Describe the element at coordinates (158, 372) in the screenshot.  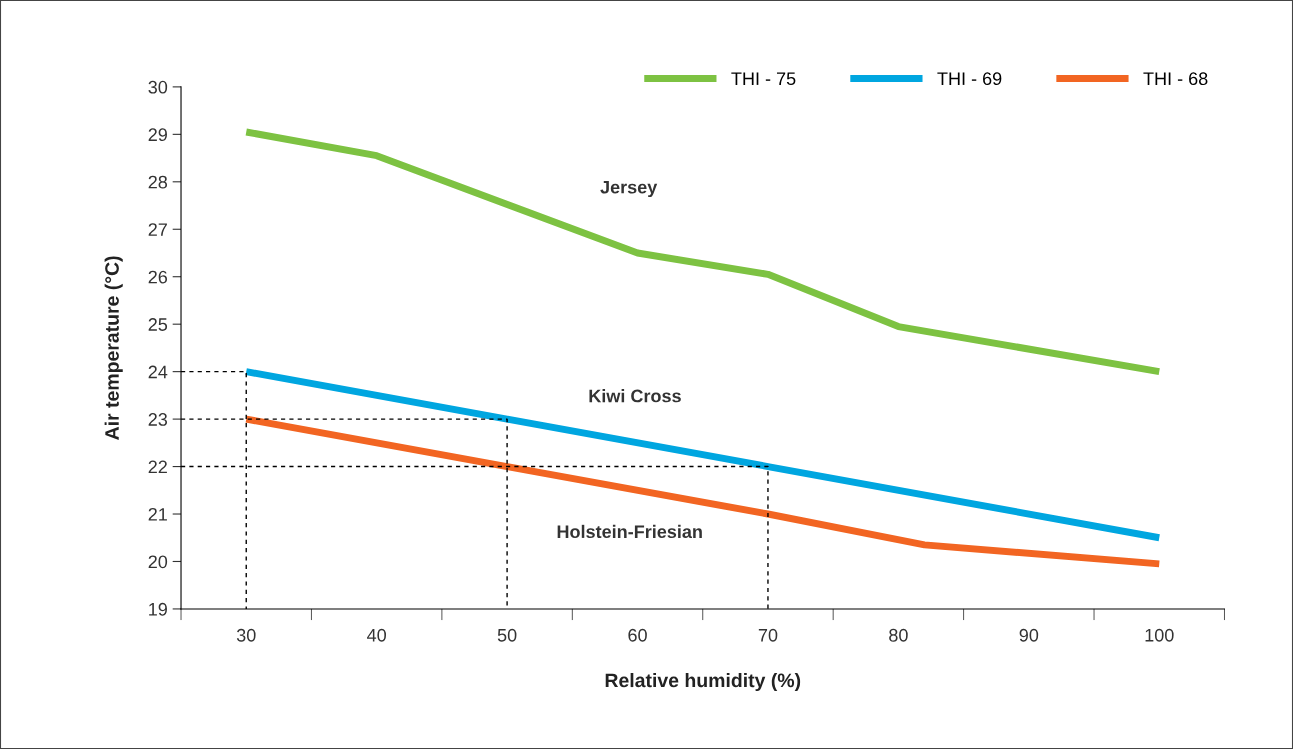
I see `y-tick-label: 24` at that location.